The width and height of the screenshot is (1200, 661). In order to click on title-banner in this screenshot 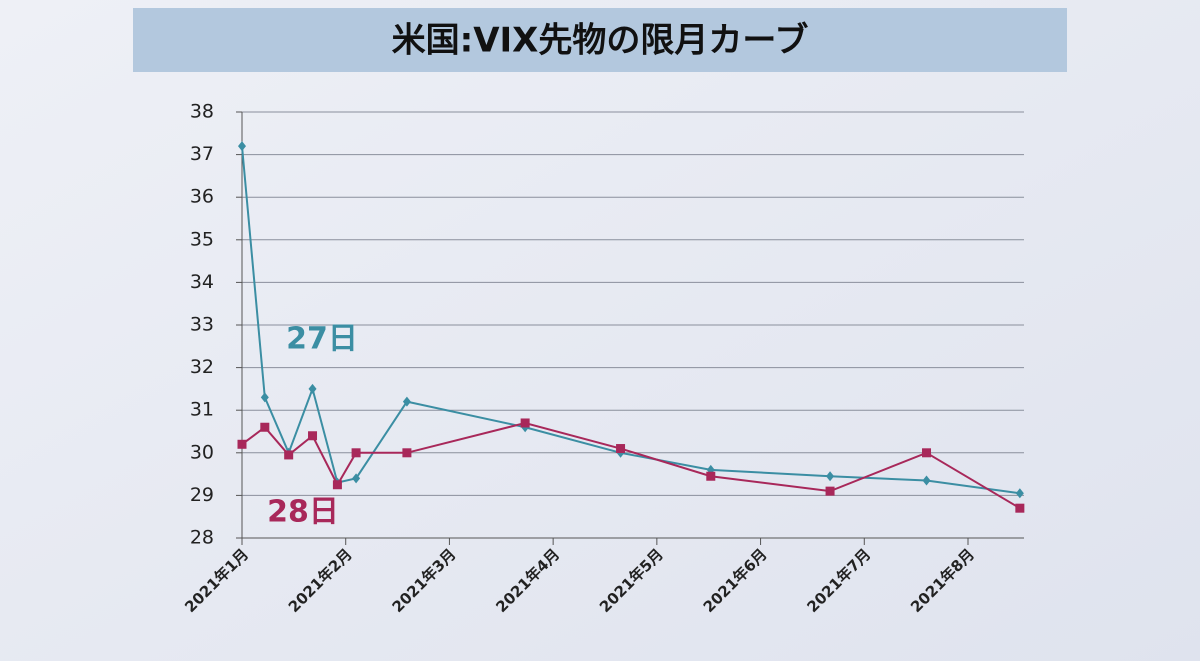, I will do `click(600, 40)`.